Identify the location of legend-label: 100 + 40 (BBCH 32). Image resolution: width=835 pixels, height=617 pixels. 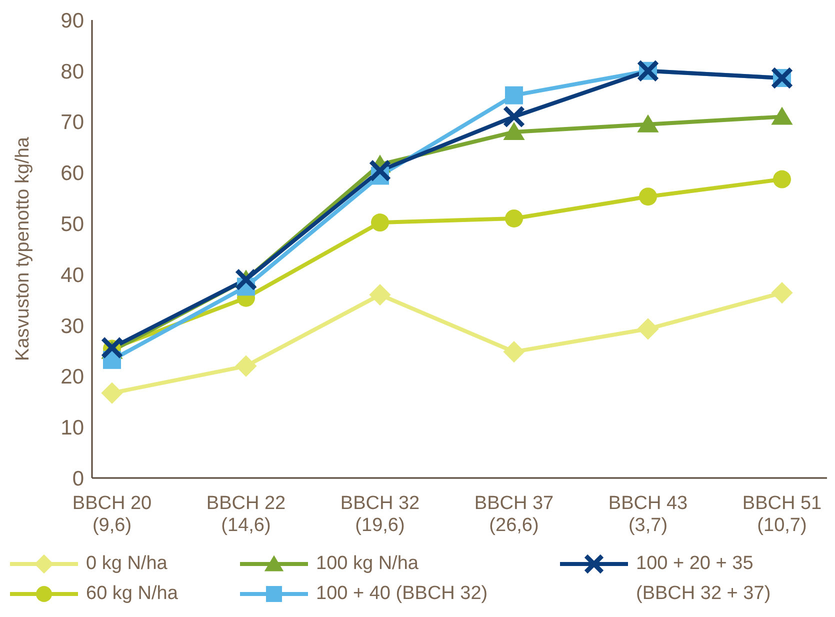
(402, 594).